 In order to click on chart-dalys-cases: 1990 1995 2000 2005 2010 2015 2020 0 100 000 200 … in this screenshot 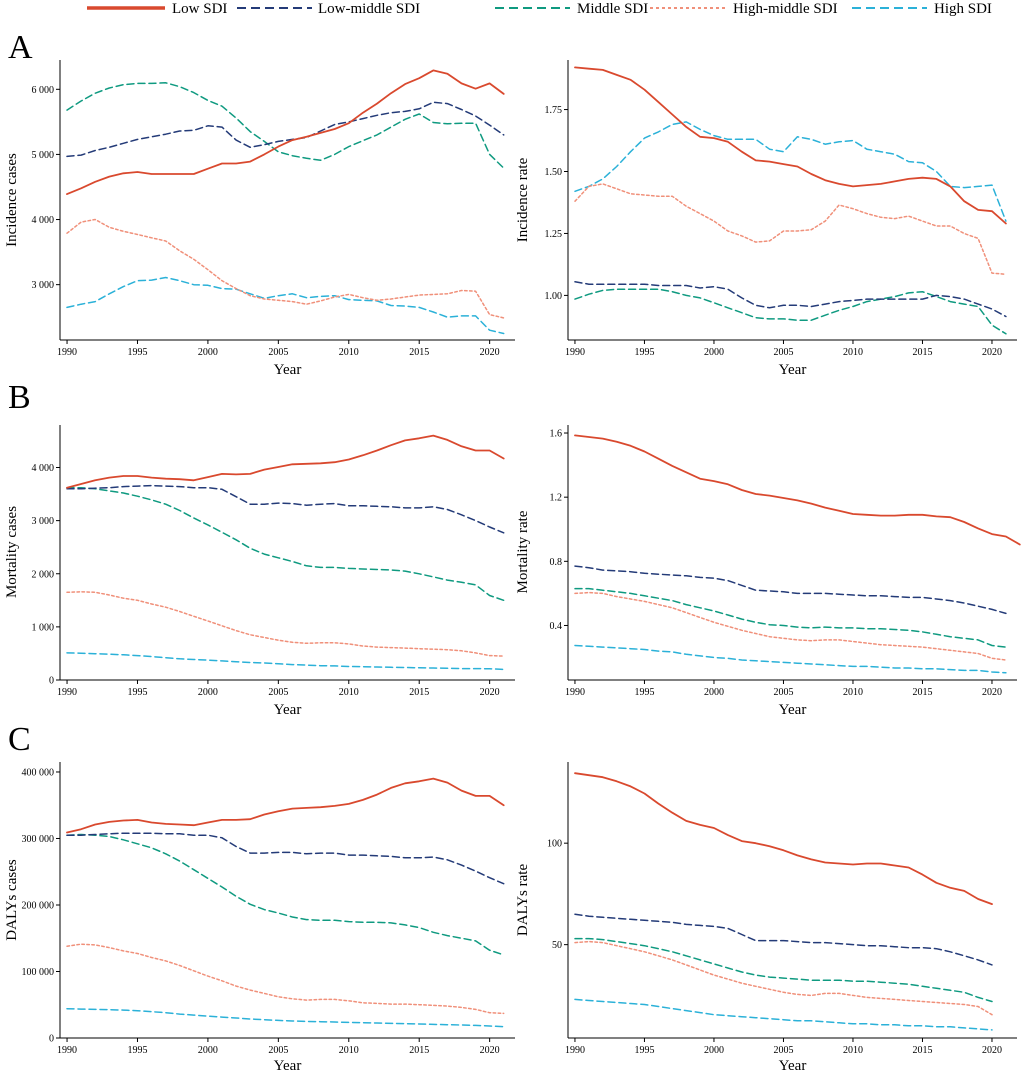, I will do `click(259, 918)`.